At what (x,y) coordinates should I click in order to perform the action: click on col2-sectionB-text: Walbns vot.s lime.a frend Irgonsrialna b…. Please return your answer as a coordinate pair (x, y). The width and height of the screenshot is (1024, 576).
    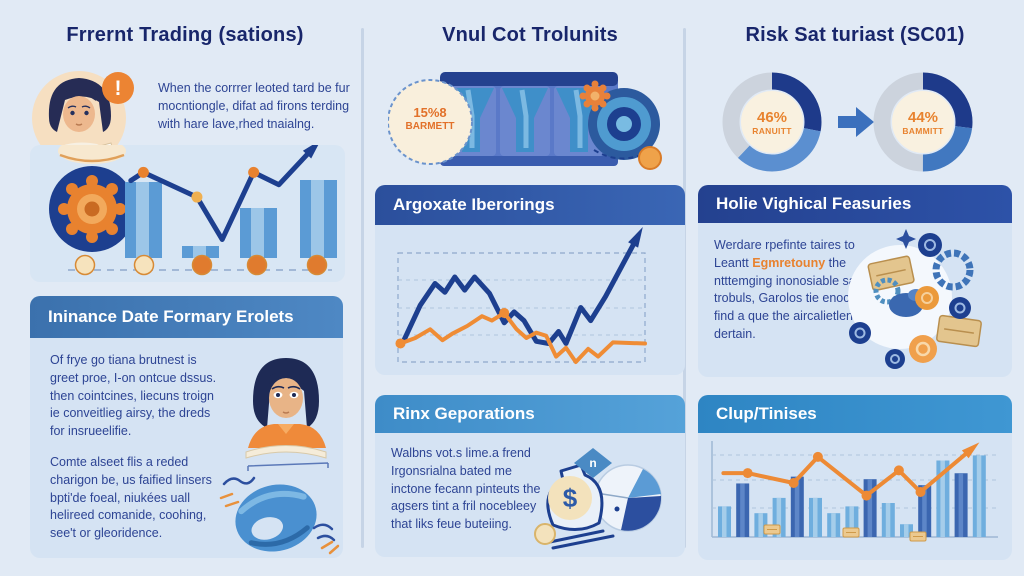
    Looking at the image, I should click on (466, 488).